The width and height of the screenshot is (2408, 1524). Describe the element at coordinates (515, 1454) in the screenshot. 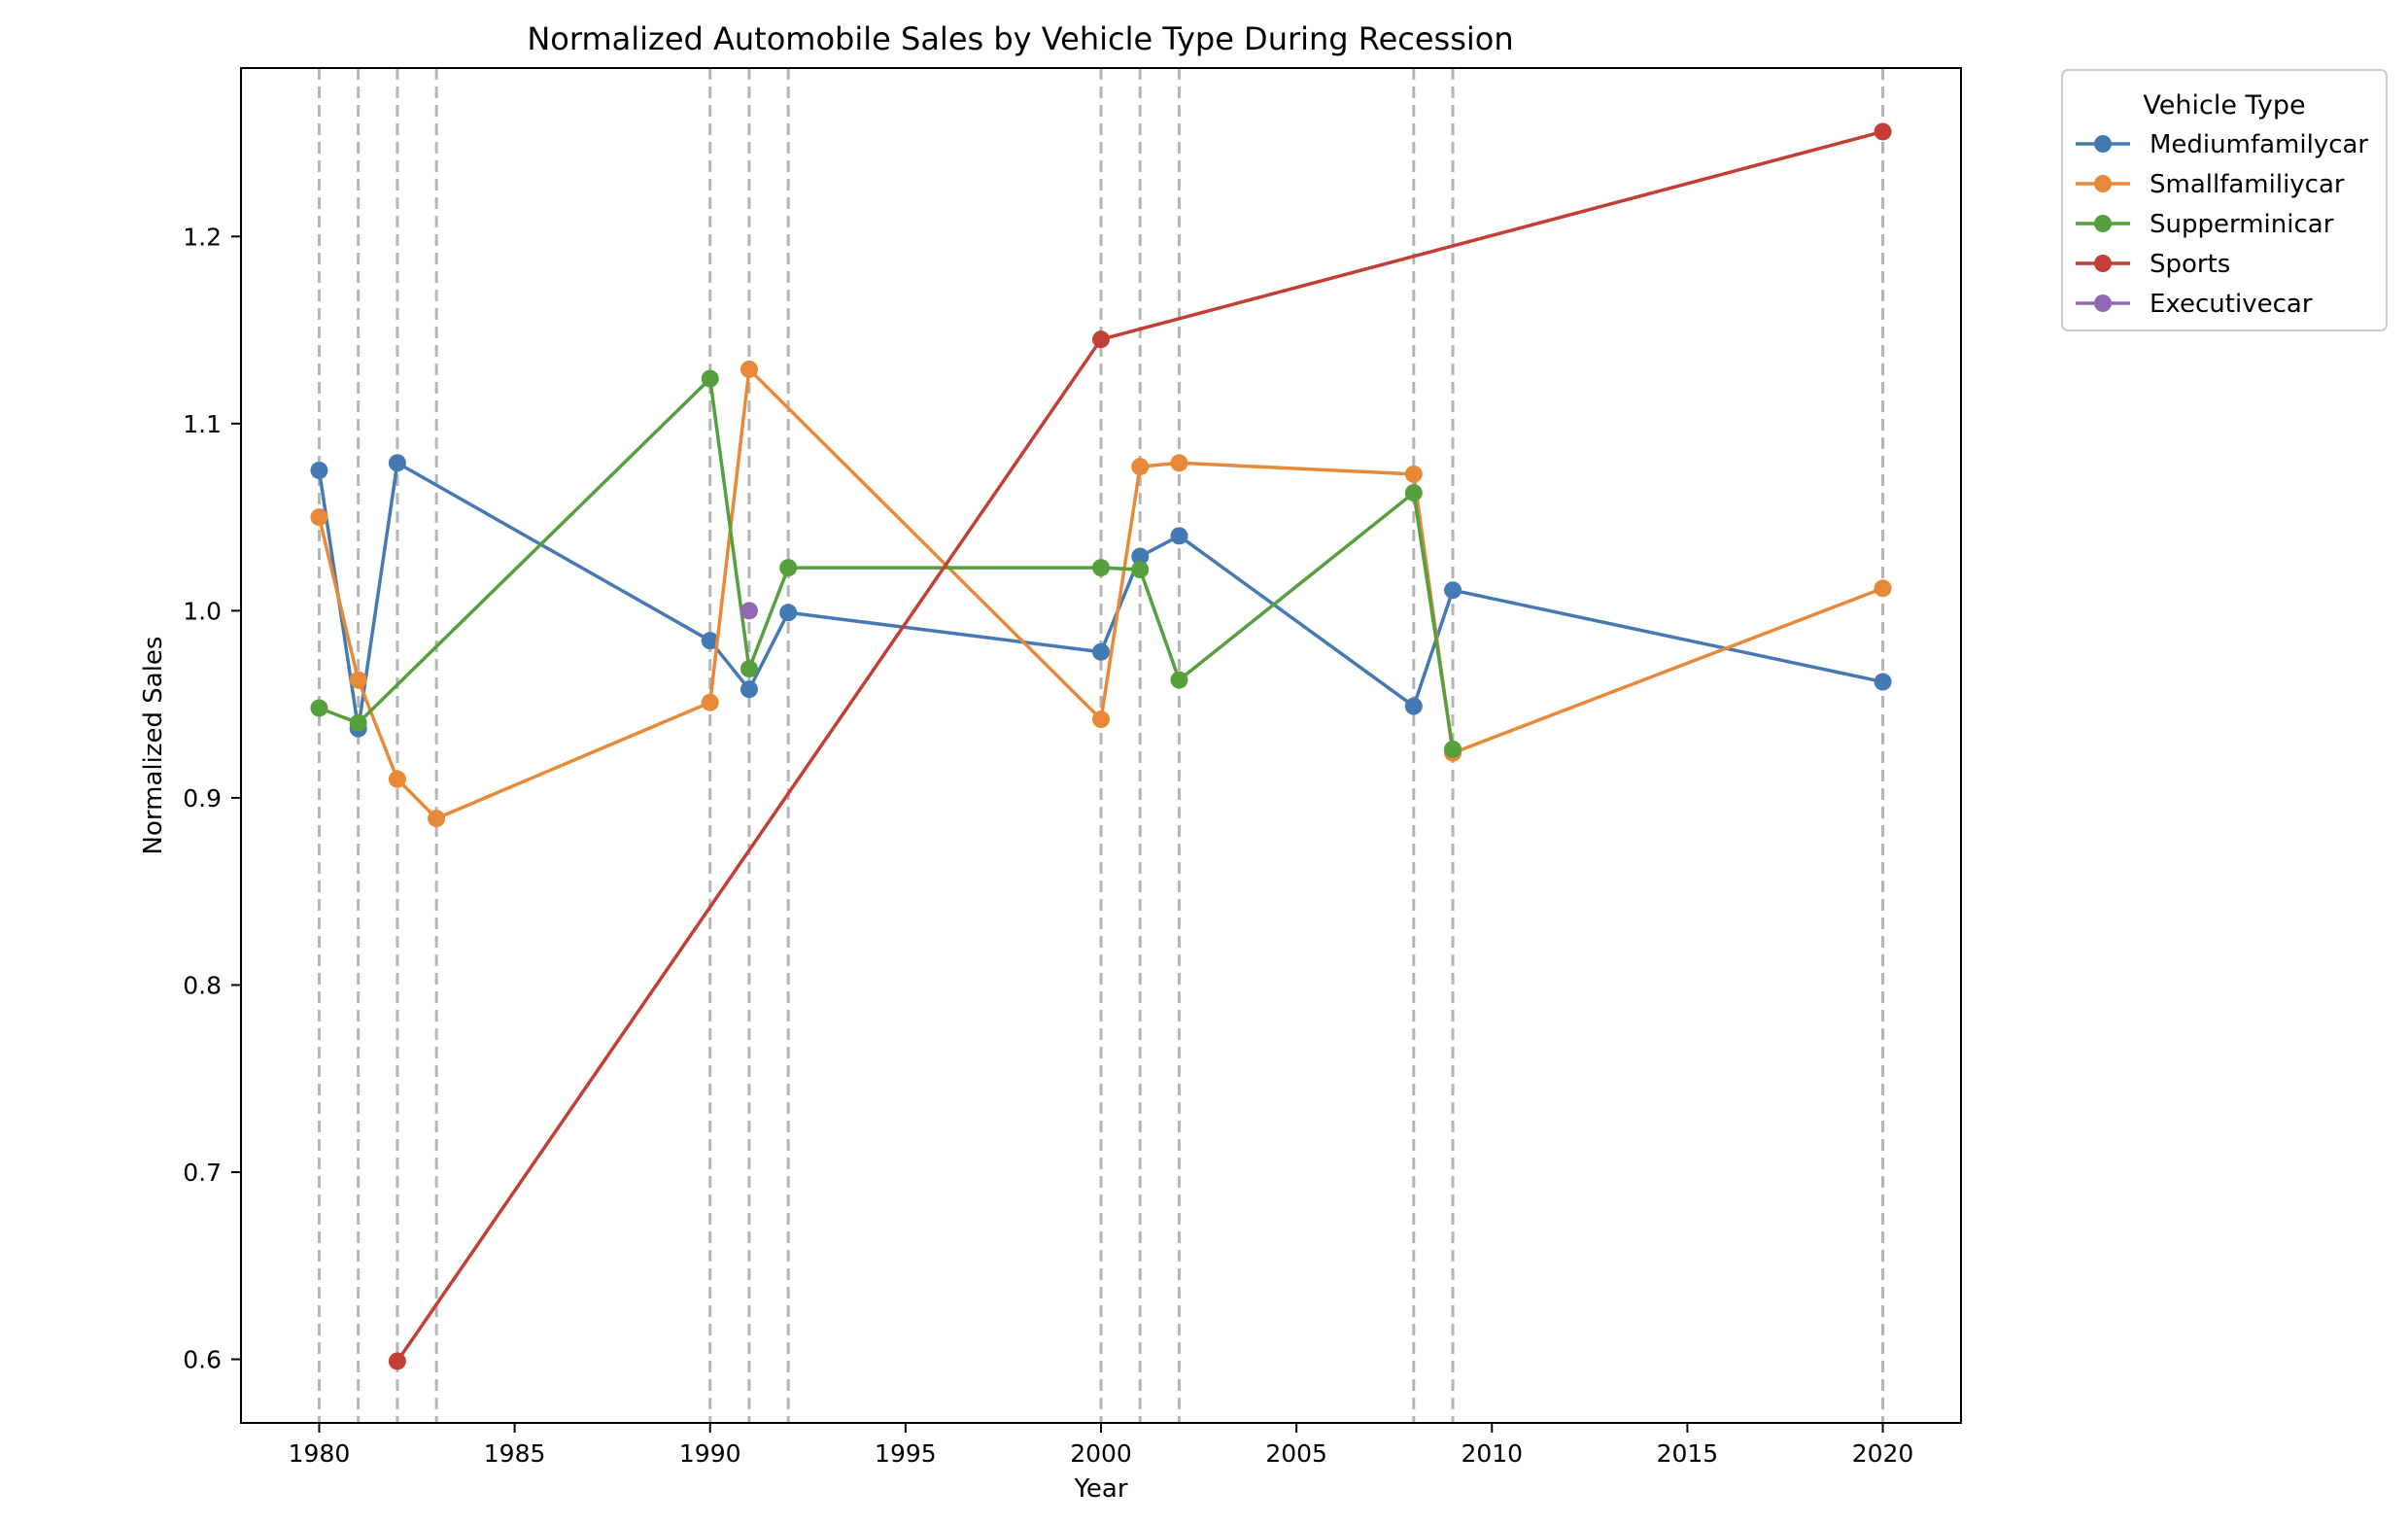

I see `x-tick-label: 1985` at that location.